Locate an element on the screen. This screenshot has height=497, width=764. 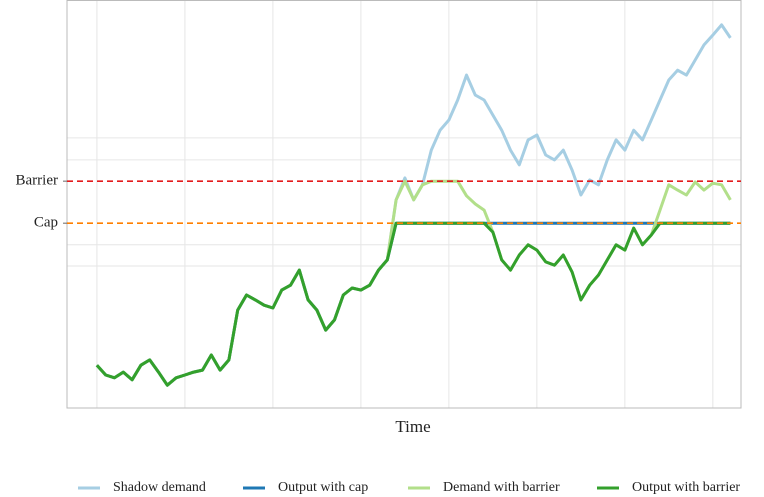
legend-label: Shadow demand is located at coordinates (159, 487).